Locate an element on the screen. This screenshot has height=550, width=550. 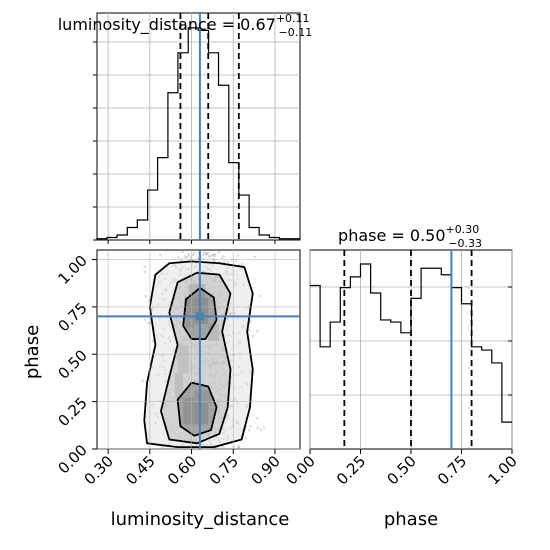
x-tick-label: 0.50 is located at coordinates (401, 470).